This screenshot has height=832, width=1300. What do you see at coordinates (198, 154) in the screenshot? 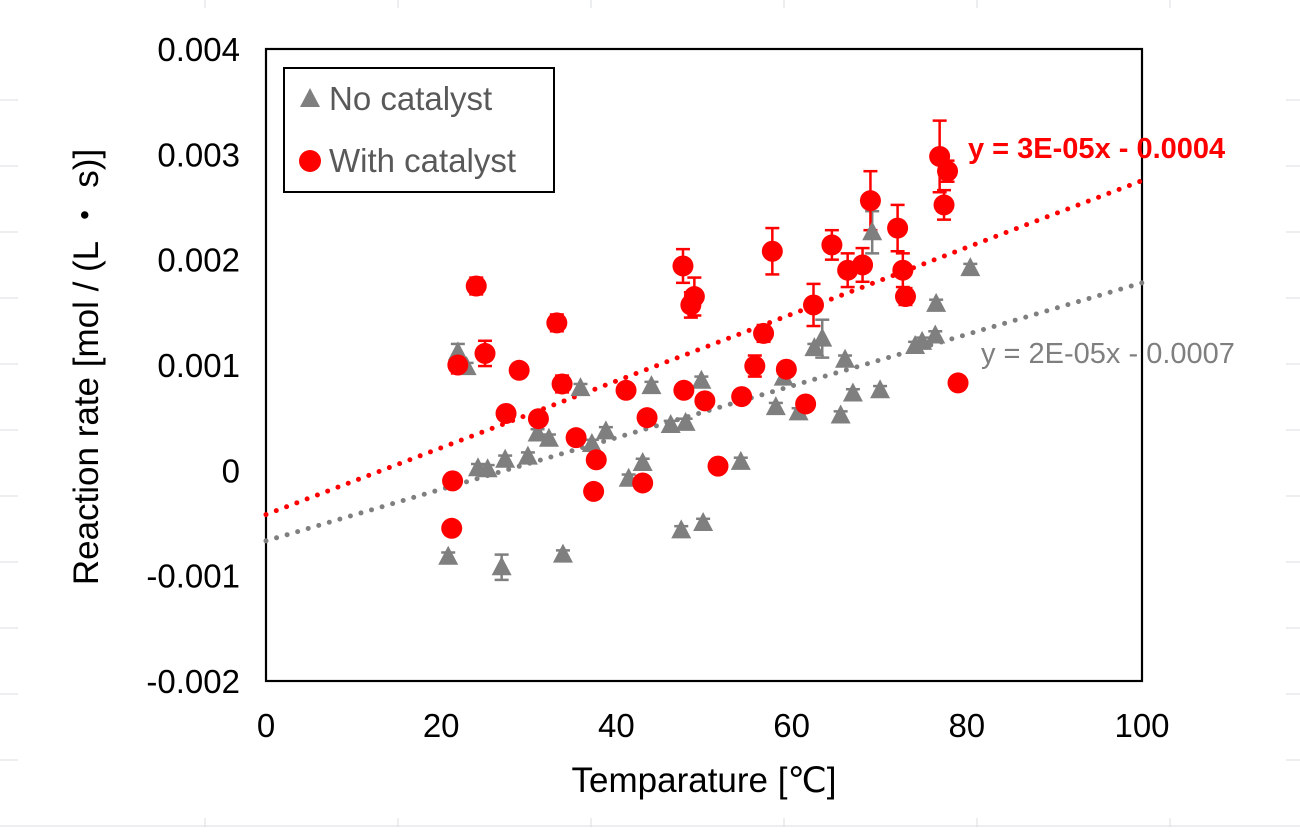
I see `y-tick-label: 0.003` at bounding box center [198, 154].